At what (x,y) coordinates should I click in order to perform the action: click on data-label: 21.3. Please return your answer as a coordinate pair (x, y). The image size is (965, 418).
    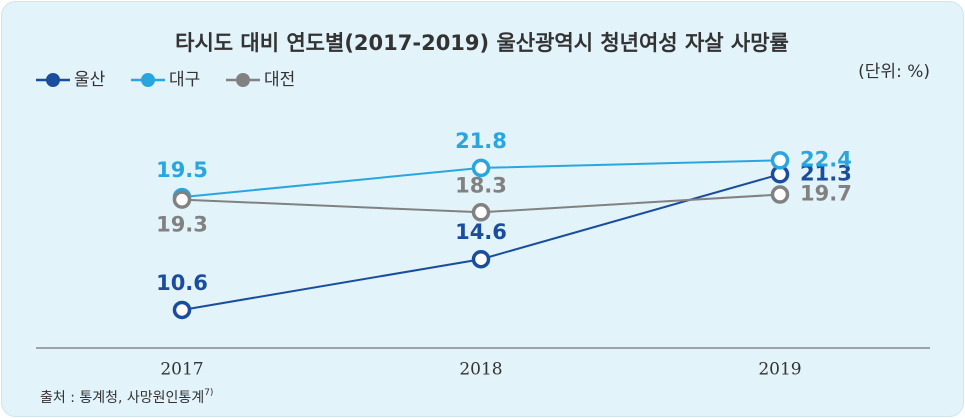
    Looking at the image, I should click on (826, 173).